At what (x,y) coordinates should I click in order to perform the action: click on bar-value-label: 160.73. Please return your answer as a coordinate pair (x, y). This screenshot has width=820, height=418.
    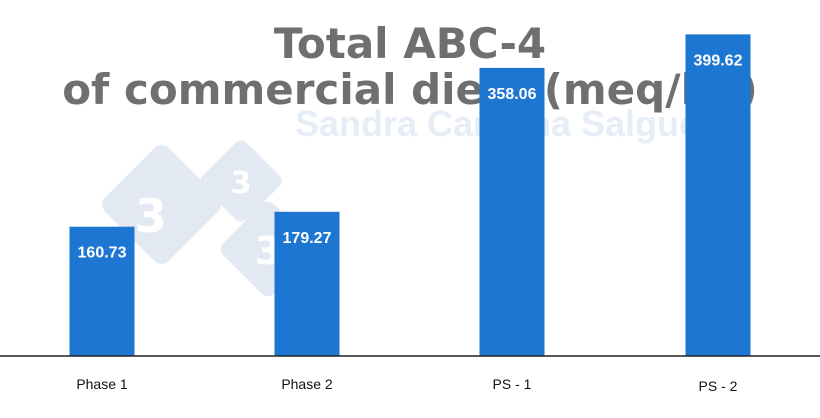
    Looking at the image, I should click on (102, 253).